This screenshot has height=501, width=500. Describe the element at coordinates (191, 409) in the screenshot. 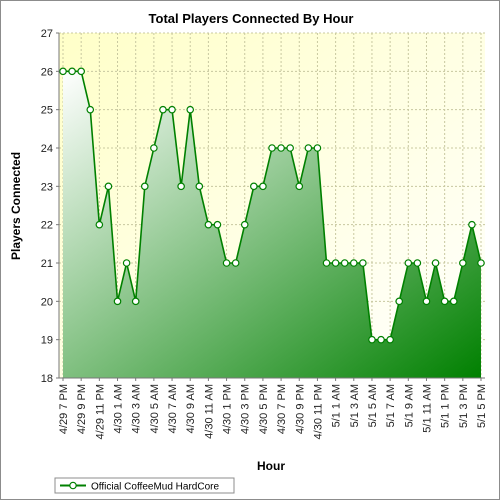

I see `x-tick-label: 4/30 9 AM` at that location.